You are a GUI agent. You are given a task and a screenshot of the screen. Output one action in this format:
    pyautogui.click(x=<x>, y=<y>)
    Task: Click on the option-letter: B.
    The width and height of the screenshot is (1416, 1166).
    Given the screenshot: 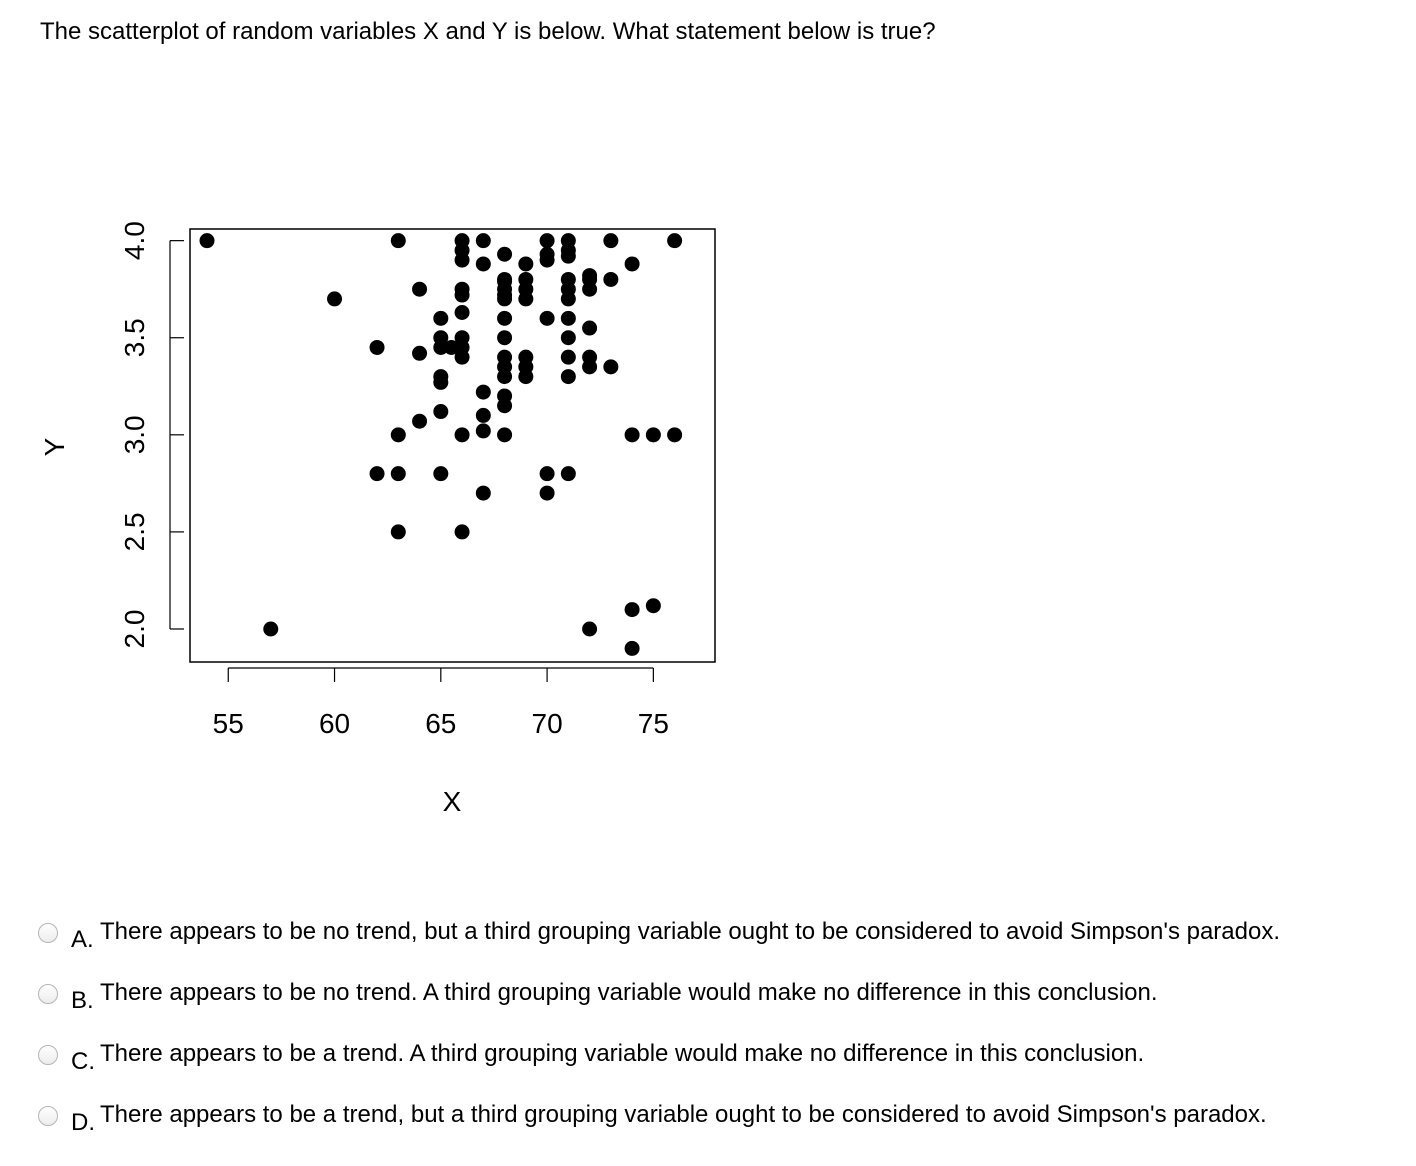 What is the action you would take?
    pyautogui.click(x=82, y=1000)
    